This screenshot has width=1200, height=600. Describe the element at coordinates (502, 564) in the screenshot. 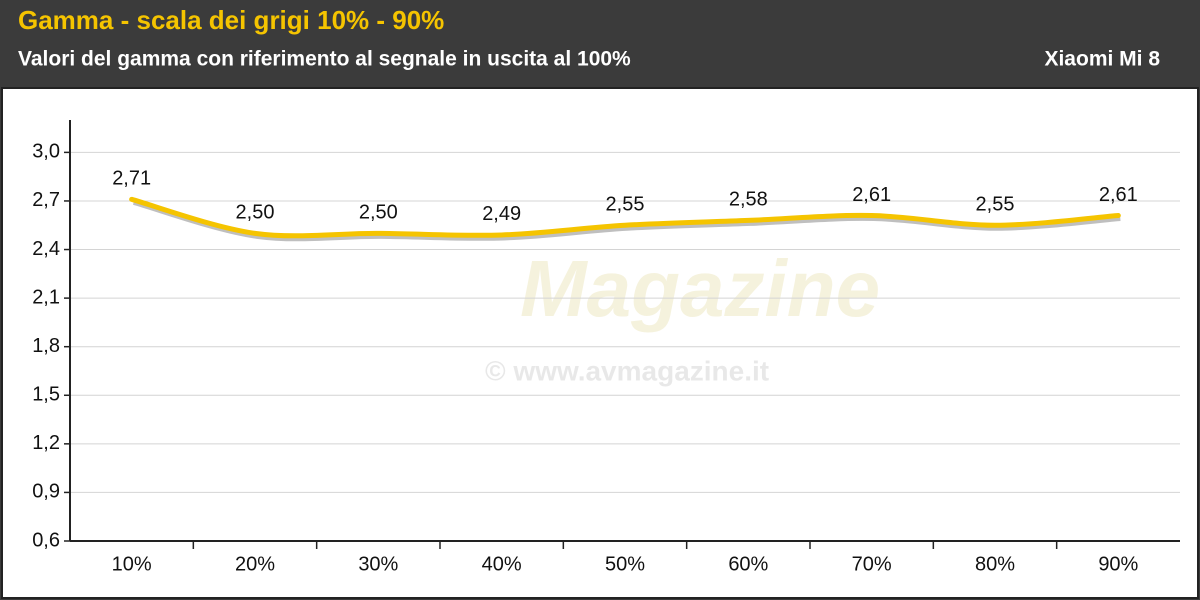

I see `x-tick-label: 40%` at that location.